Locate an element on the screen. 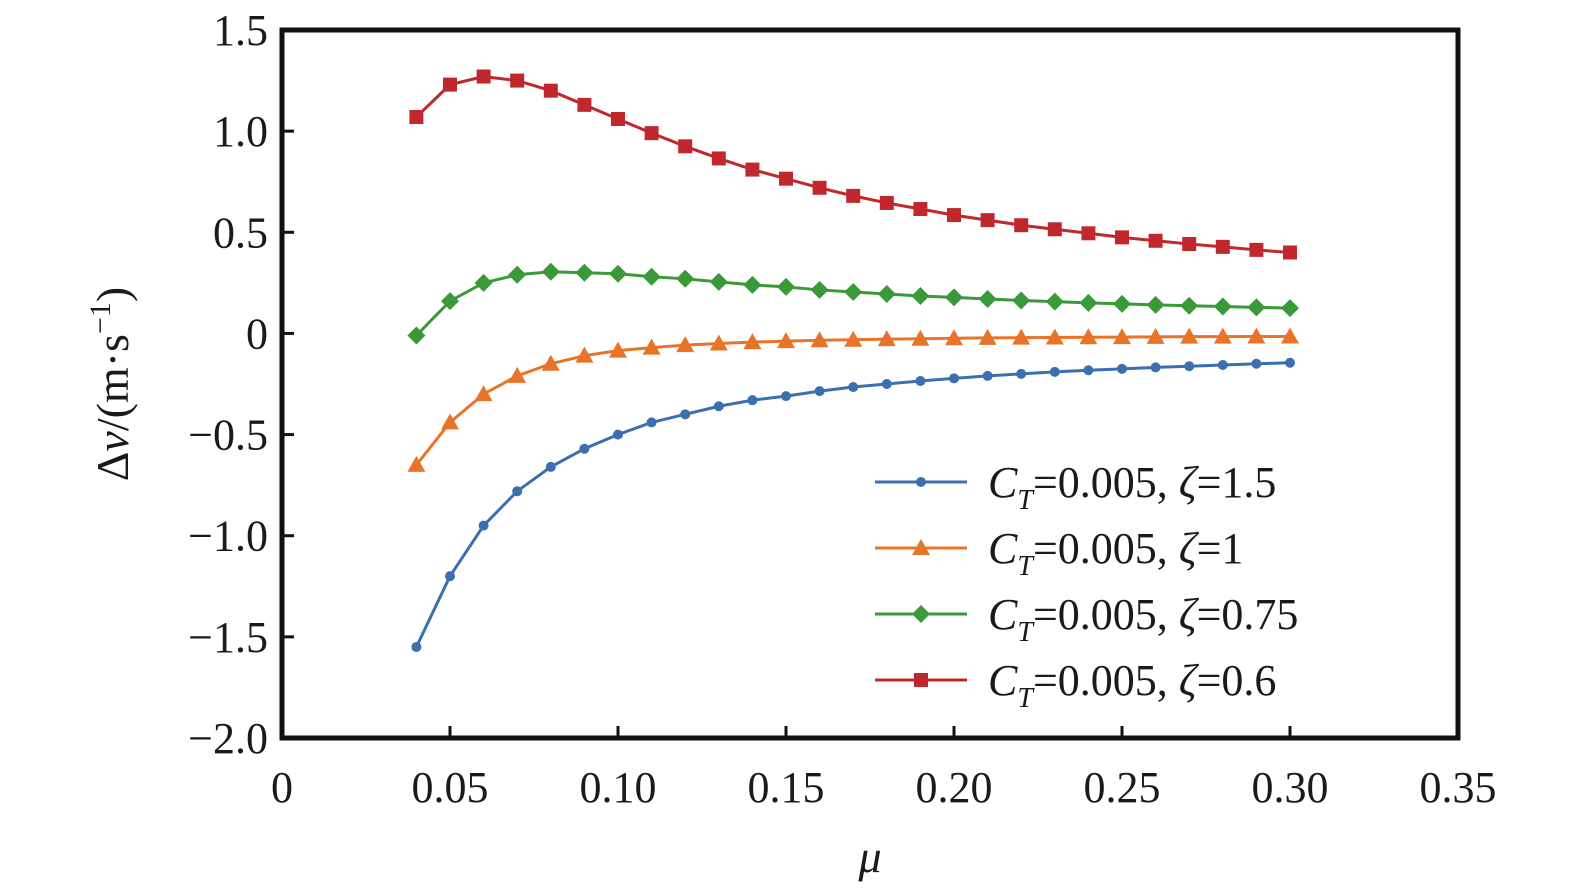 This screenshot has height=889, width=1575. legend-label: CT=0.005, ζ=0.6 is located at coordinates (1132, 685).